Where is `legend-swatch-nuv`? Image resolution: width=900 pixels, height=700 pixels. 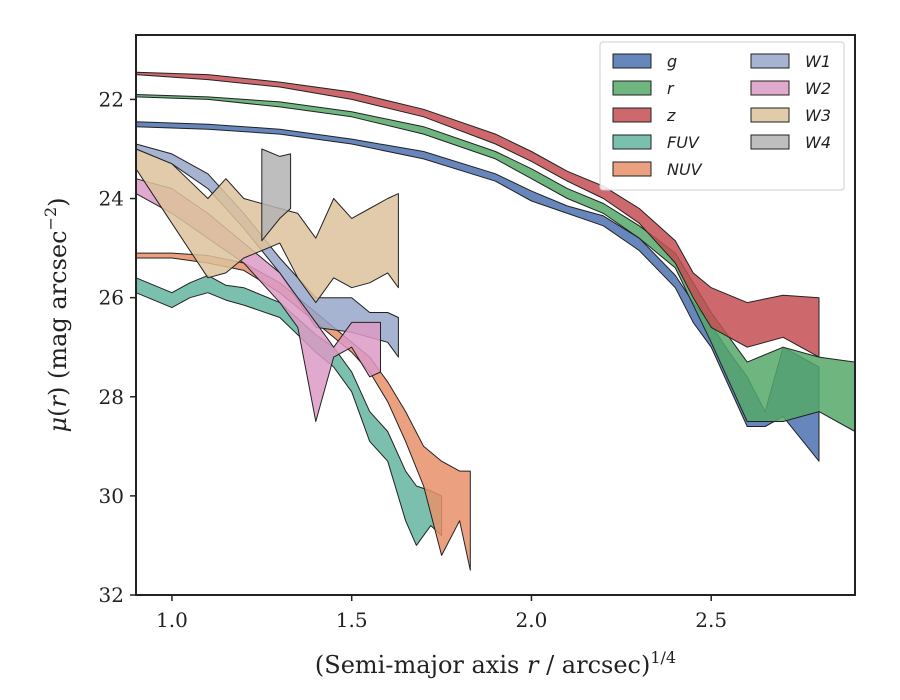 legend-swatch-nuv is located at coordinates (632, 169).